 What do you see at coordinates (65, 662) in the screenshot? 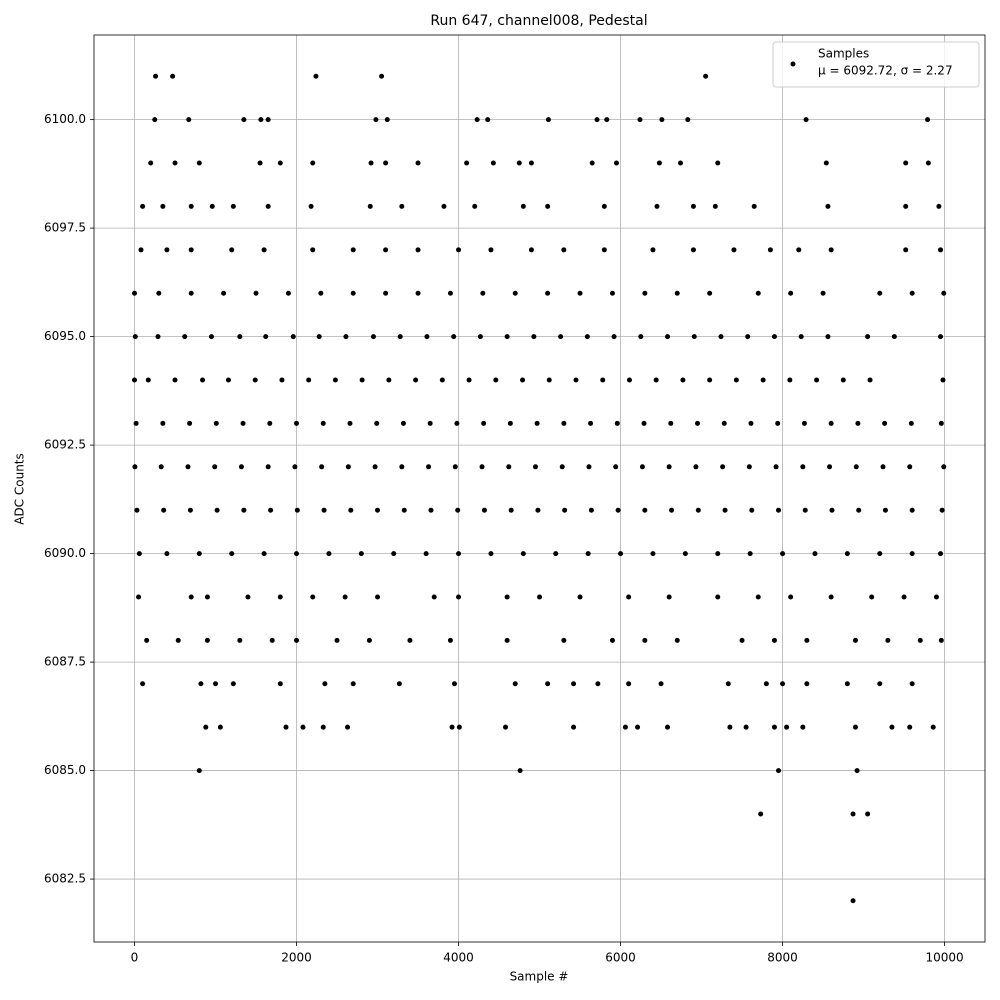
I see `y-tick-label: 6087.5` at bounding box center [65, 662].